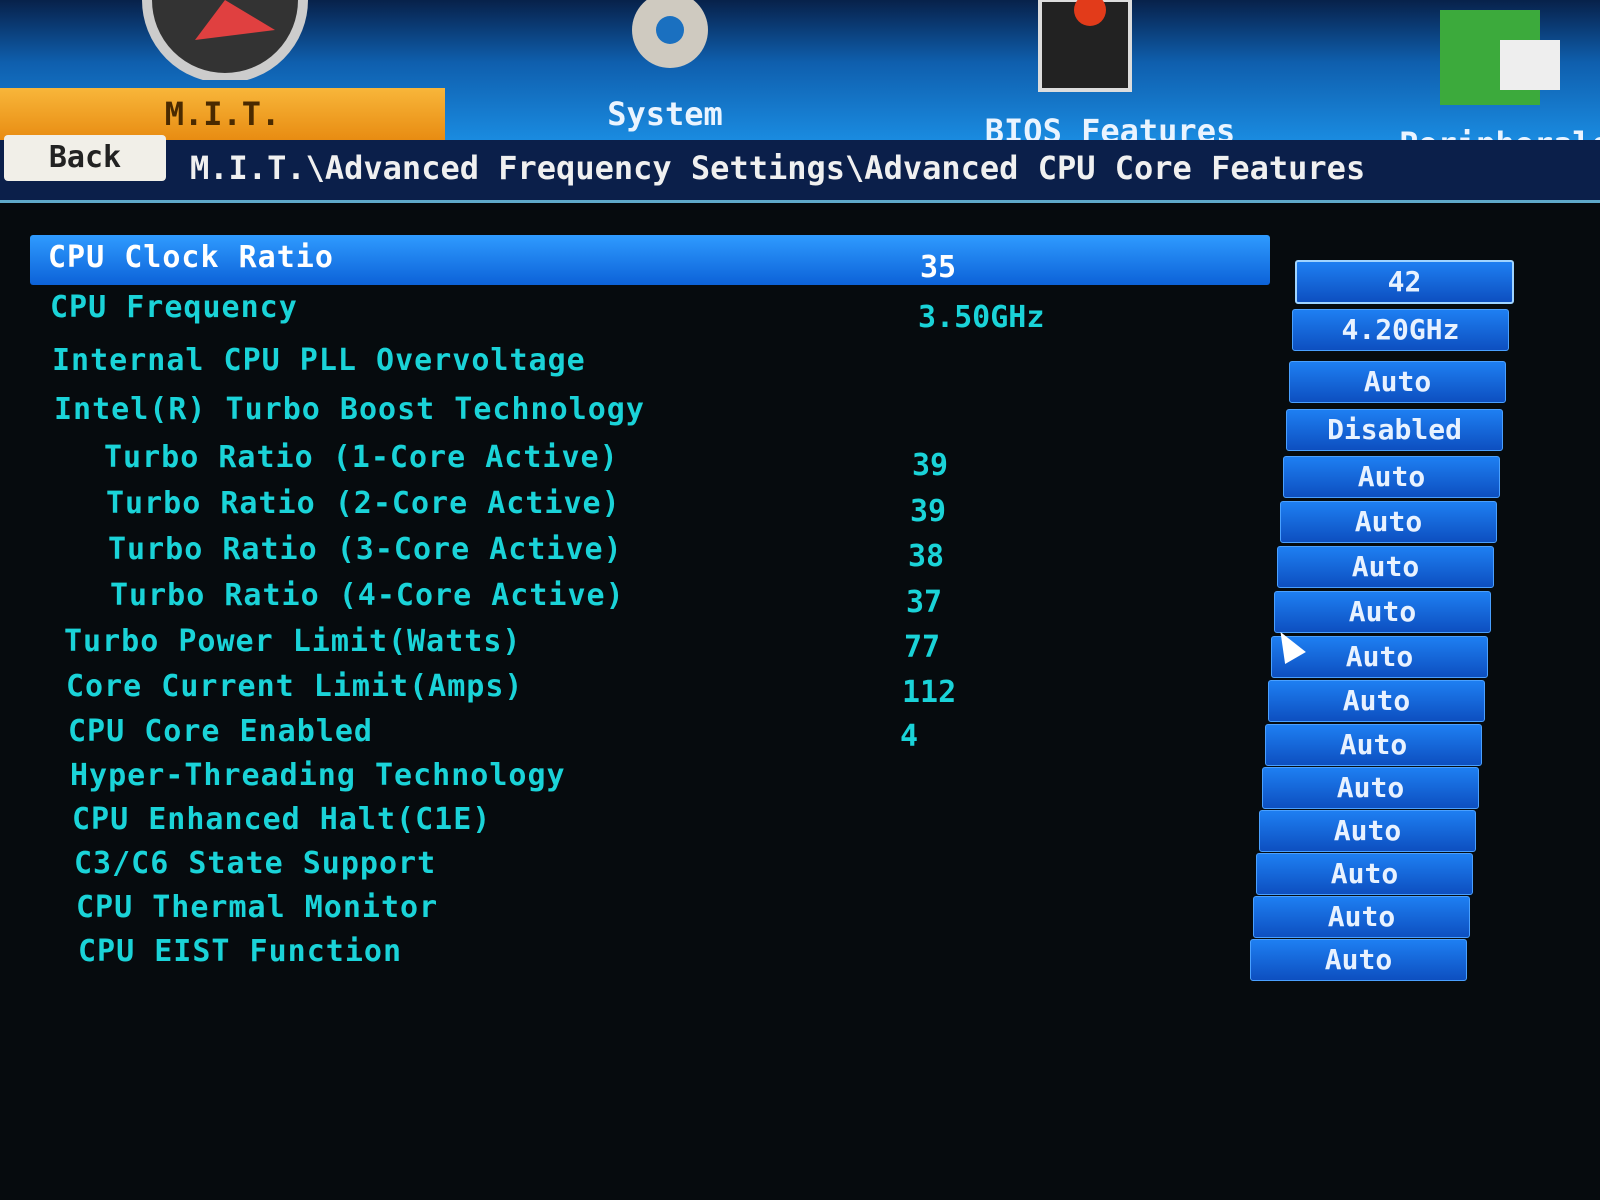 The width and height of the screenshot is (1600, 1200). I want to click on setting-value-button: 4.20GHz, so click(1400, 330).